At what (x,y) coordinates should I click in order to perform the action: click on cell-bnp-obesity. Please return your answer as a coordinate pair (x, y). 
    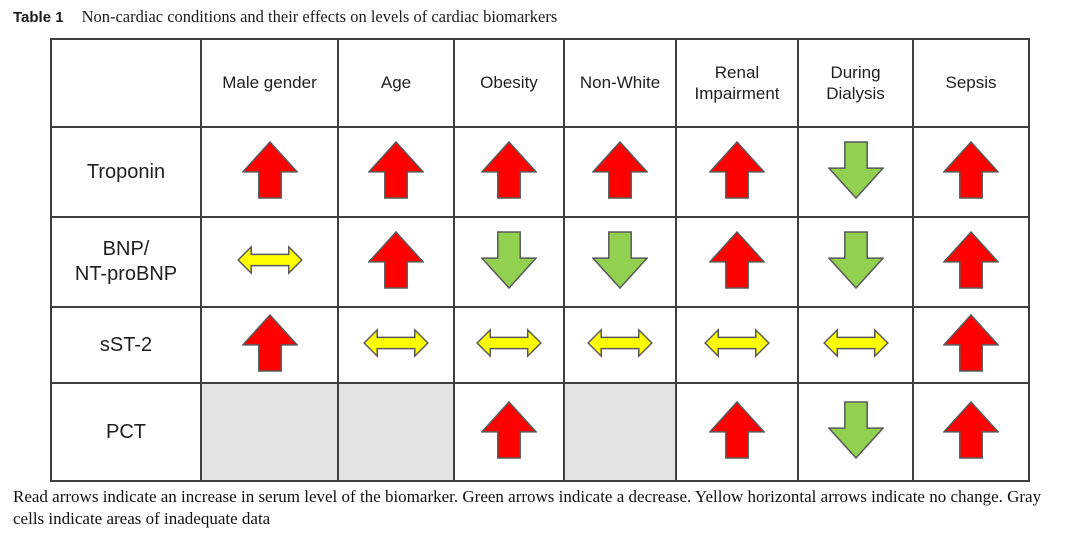
    Looking at the image, I should click on (509, 262).